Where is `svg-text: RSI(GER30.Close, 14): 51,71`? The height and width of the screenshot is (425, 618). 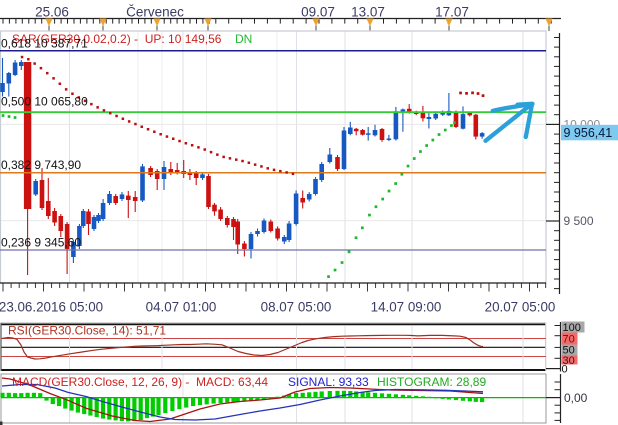
svg-text: RSI(GER30.Close, 14): 51,71 is located at coordinates (87, 331).